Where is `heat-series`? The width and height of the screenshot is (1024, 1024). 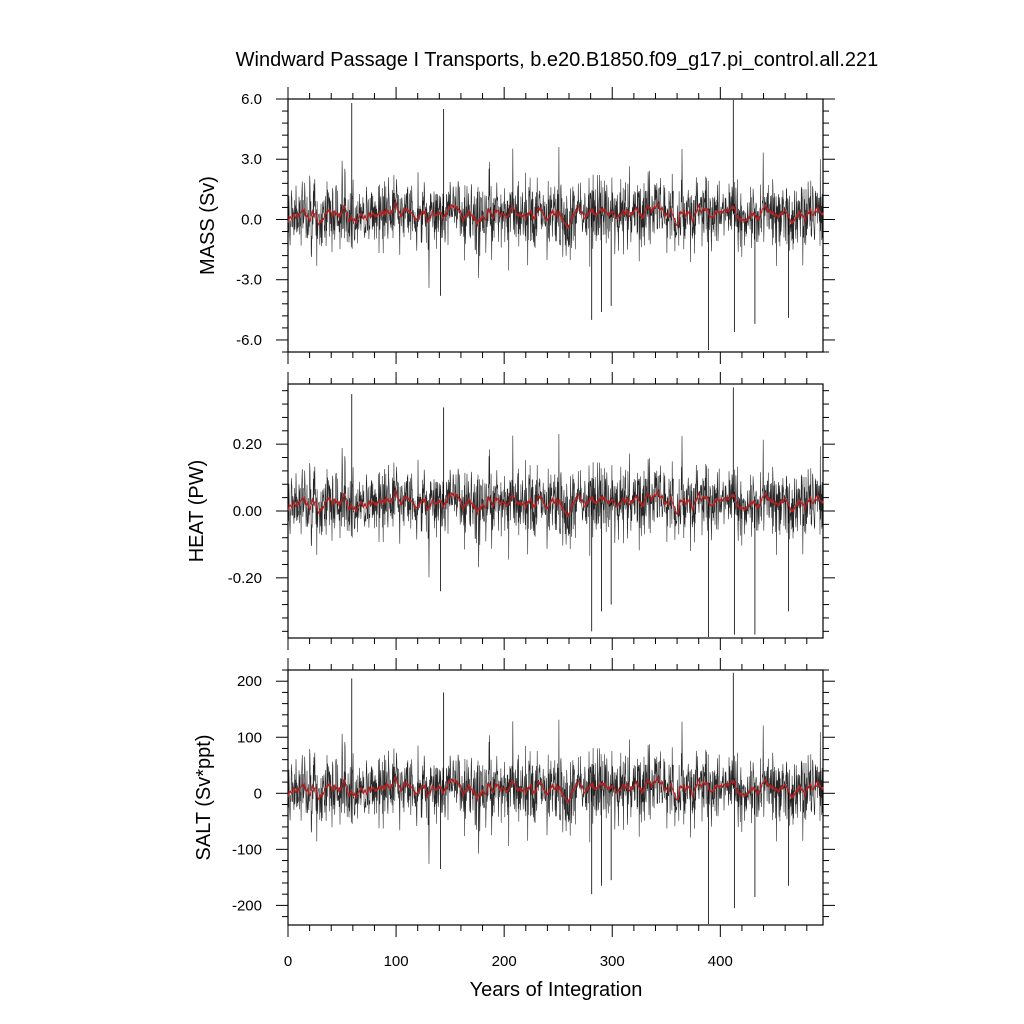 heat-series is located at coordinates (555, 512).